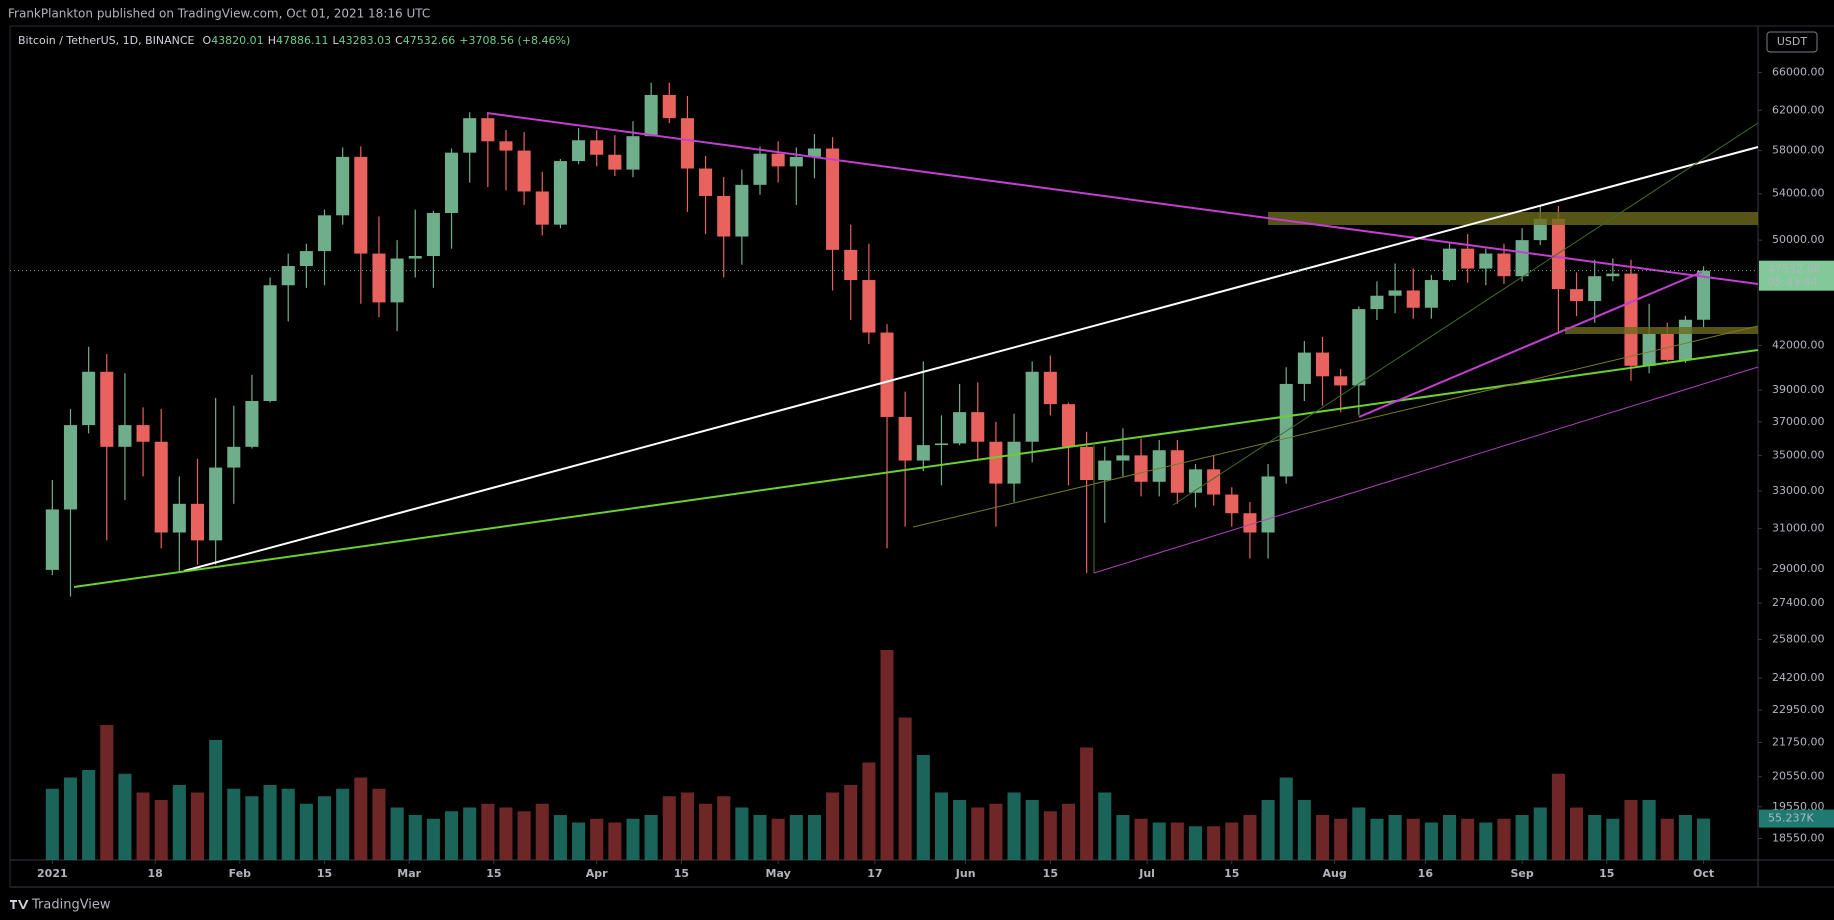 The image size is (1834, 920). What do you see at coordinates (1796, 275) in the screenshot?
I see `price-label-box` at bounding box center [1796, 275].